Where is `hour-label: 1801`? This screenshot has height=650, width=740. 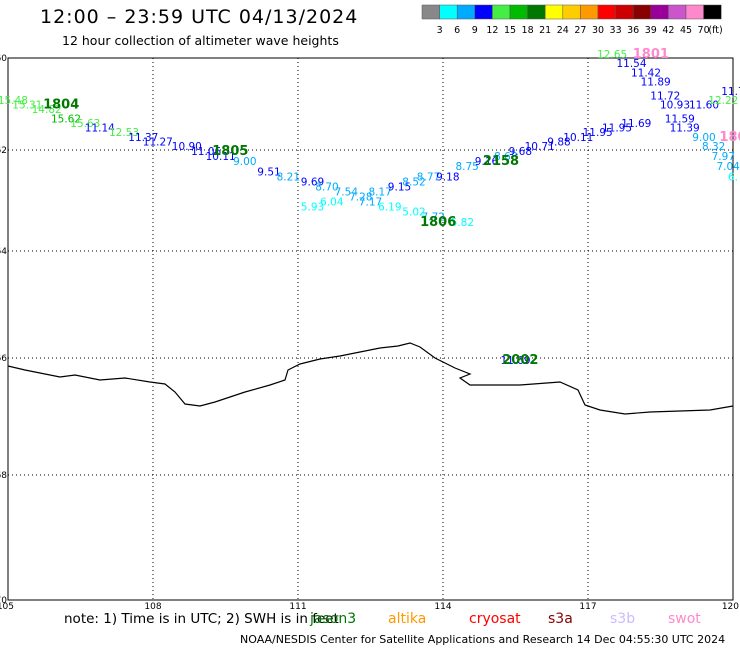
hour-label: 1801 is located at coordinates (651, 54).